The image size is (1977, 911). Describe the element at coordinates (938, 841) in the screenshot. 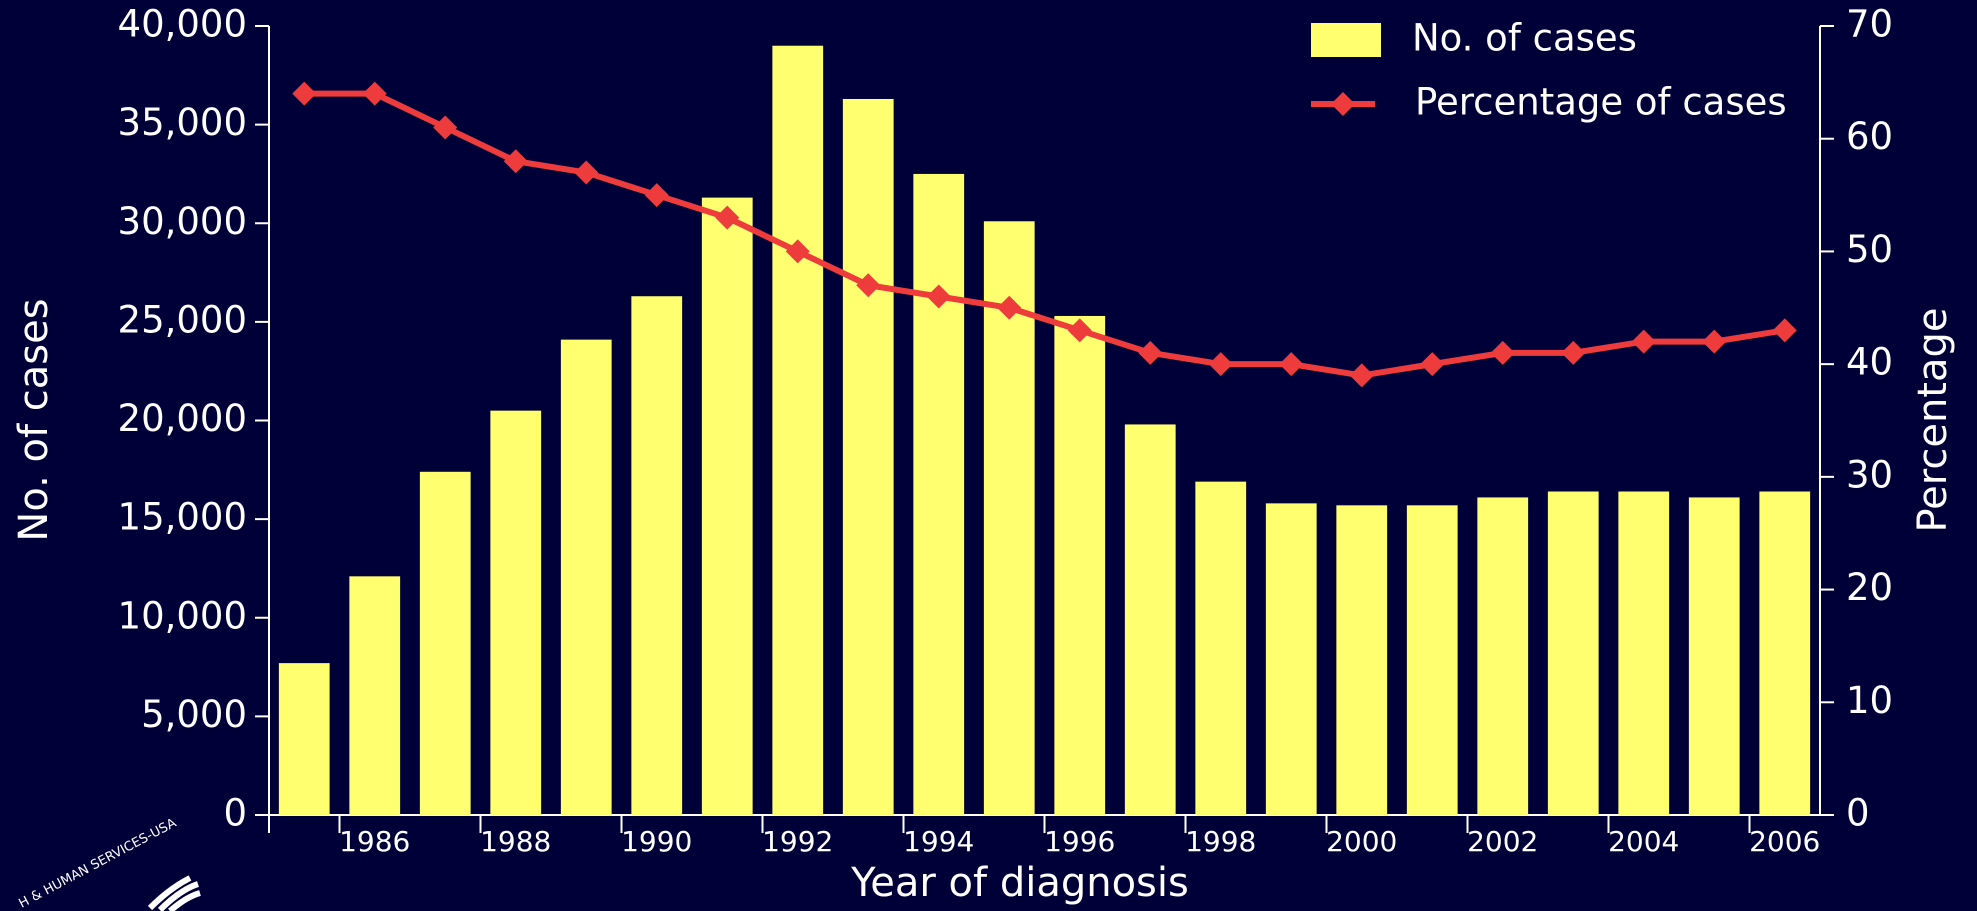

I see `x-tick-label: 1994` at that location.